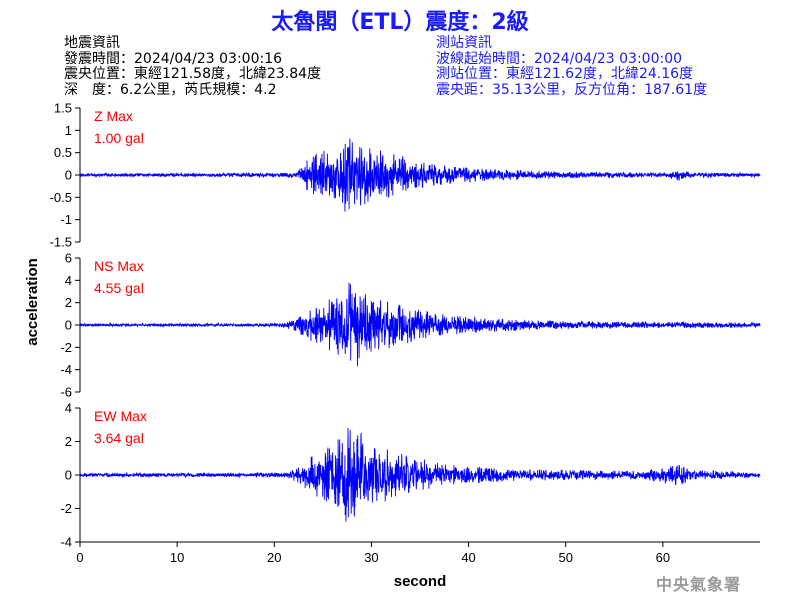 The image size is (800, 600). I want to click on max-value: 1.00 gal, so click(119, 138).